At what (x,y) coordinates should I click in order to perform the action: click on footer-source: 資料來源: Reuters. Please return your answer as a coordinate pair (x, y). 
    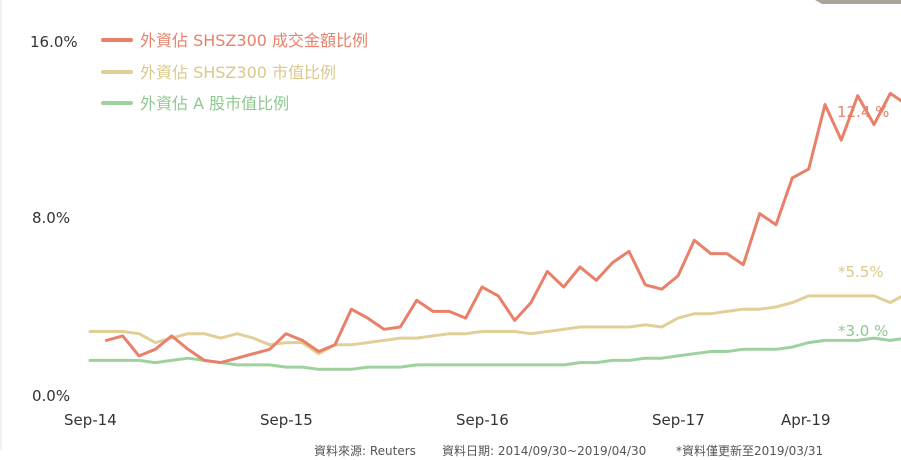
    Looking at the image, I should click on (365, 451).